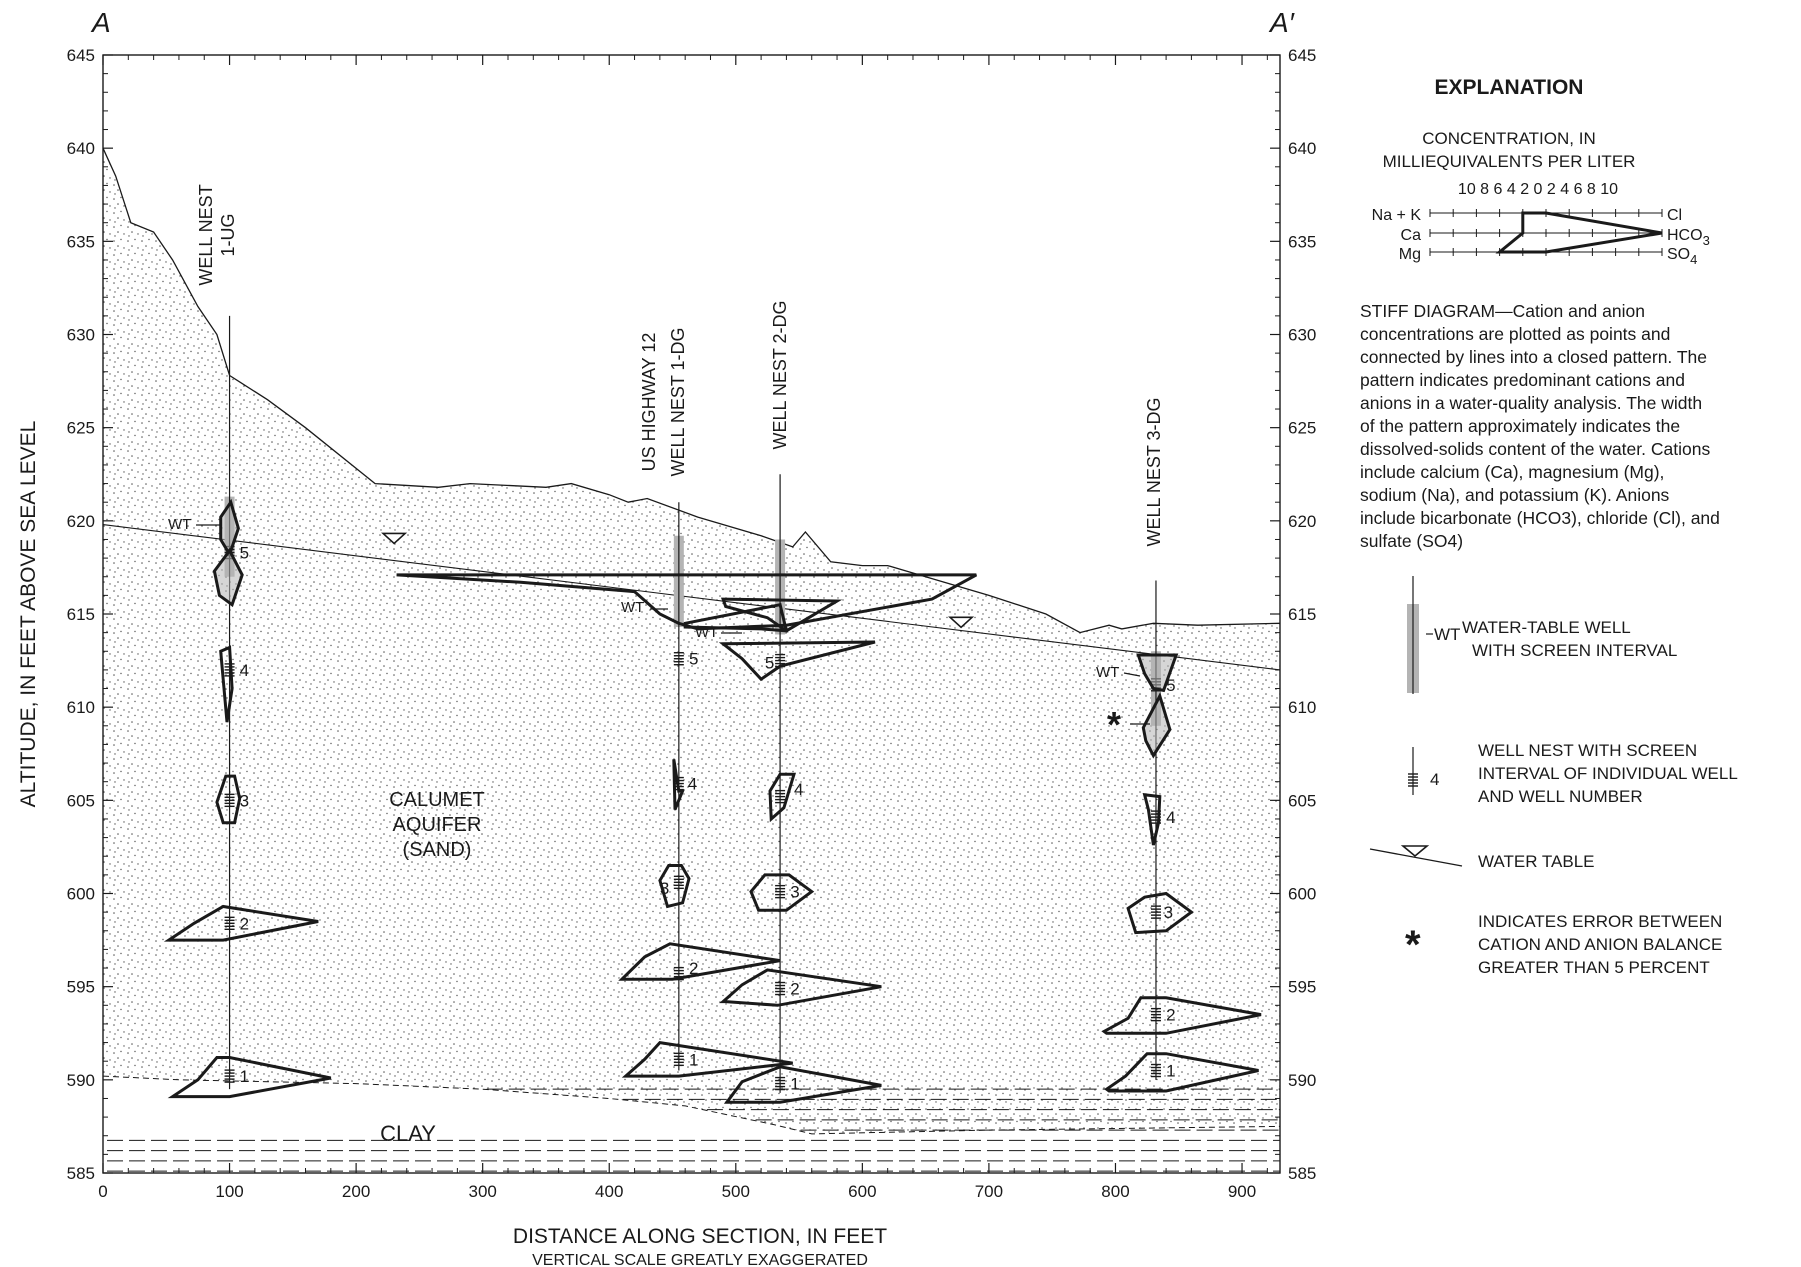 The width and height of the screenshot is (1801, 1267). What do you see at coordinates (1579, 232) in the screenshot?
I see `legend-stiff-polygon` at bounding box center [1579, 232].